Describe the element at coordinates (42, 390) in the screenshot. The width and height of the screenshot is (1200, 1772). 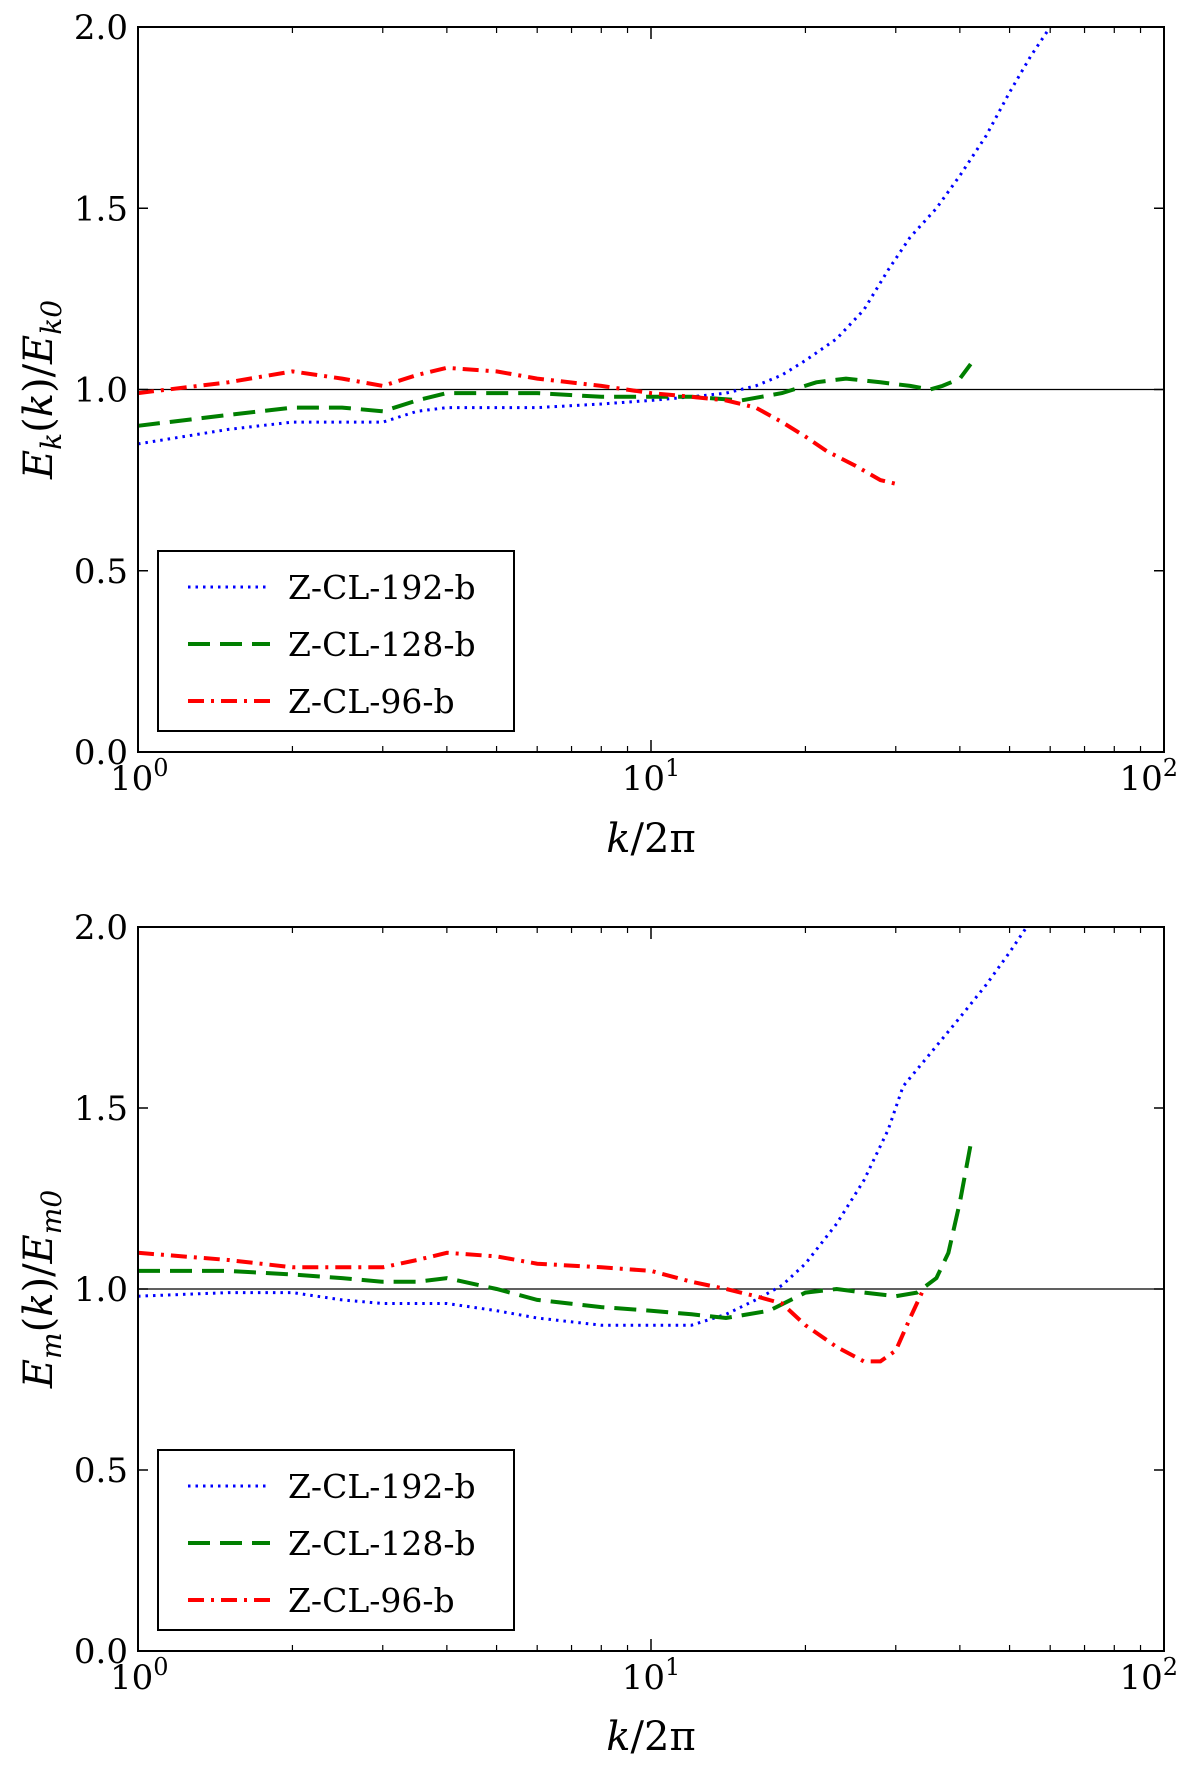
I see `y-axis-label: Ek(k)/Ek0` at that location.